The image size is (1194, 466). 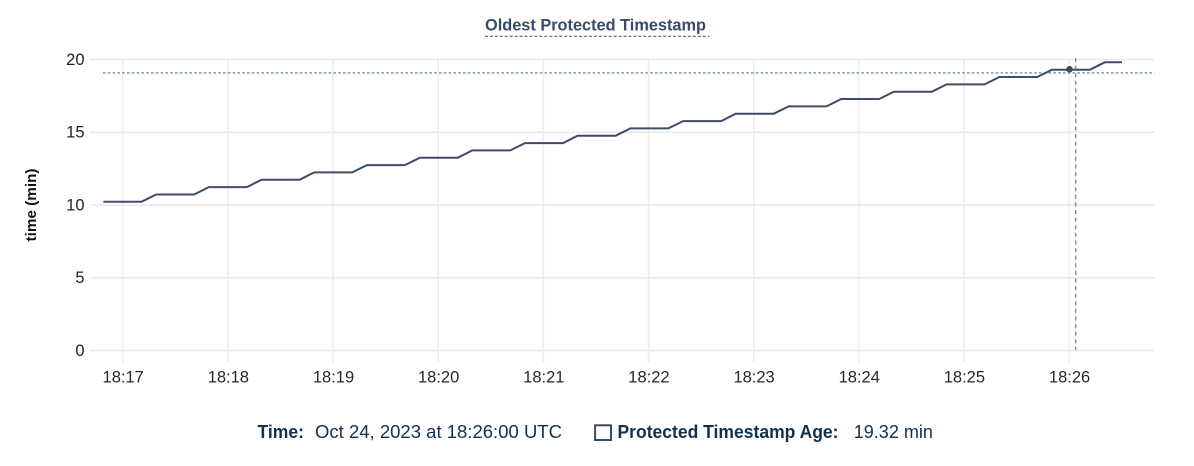 What do you see at coordinates (75, 60) in the screenshot?
I see `svg-text: 20` at bounding box center [75, 60].